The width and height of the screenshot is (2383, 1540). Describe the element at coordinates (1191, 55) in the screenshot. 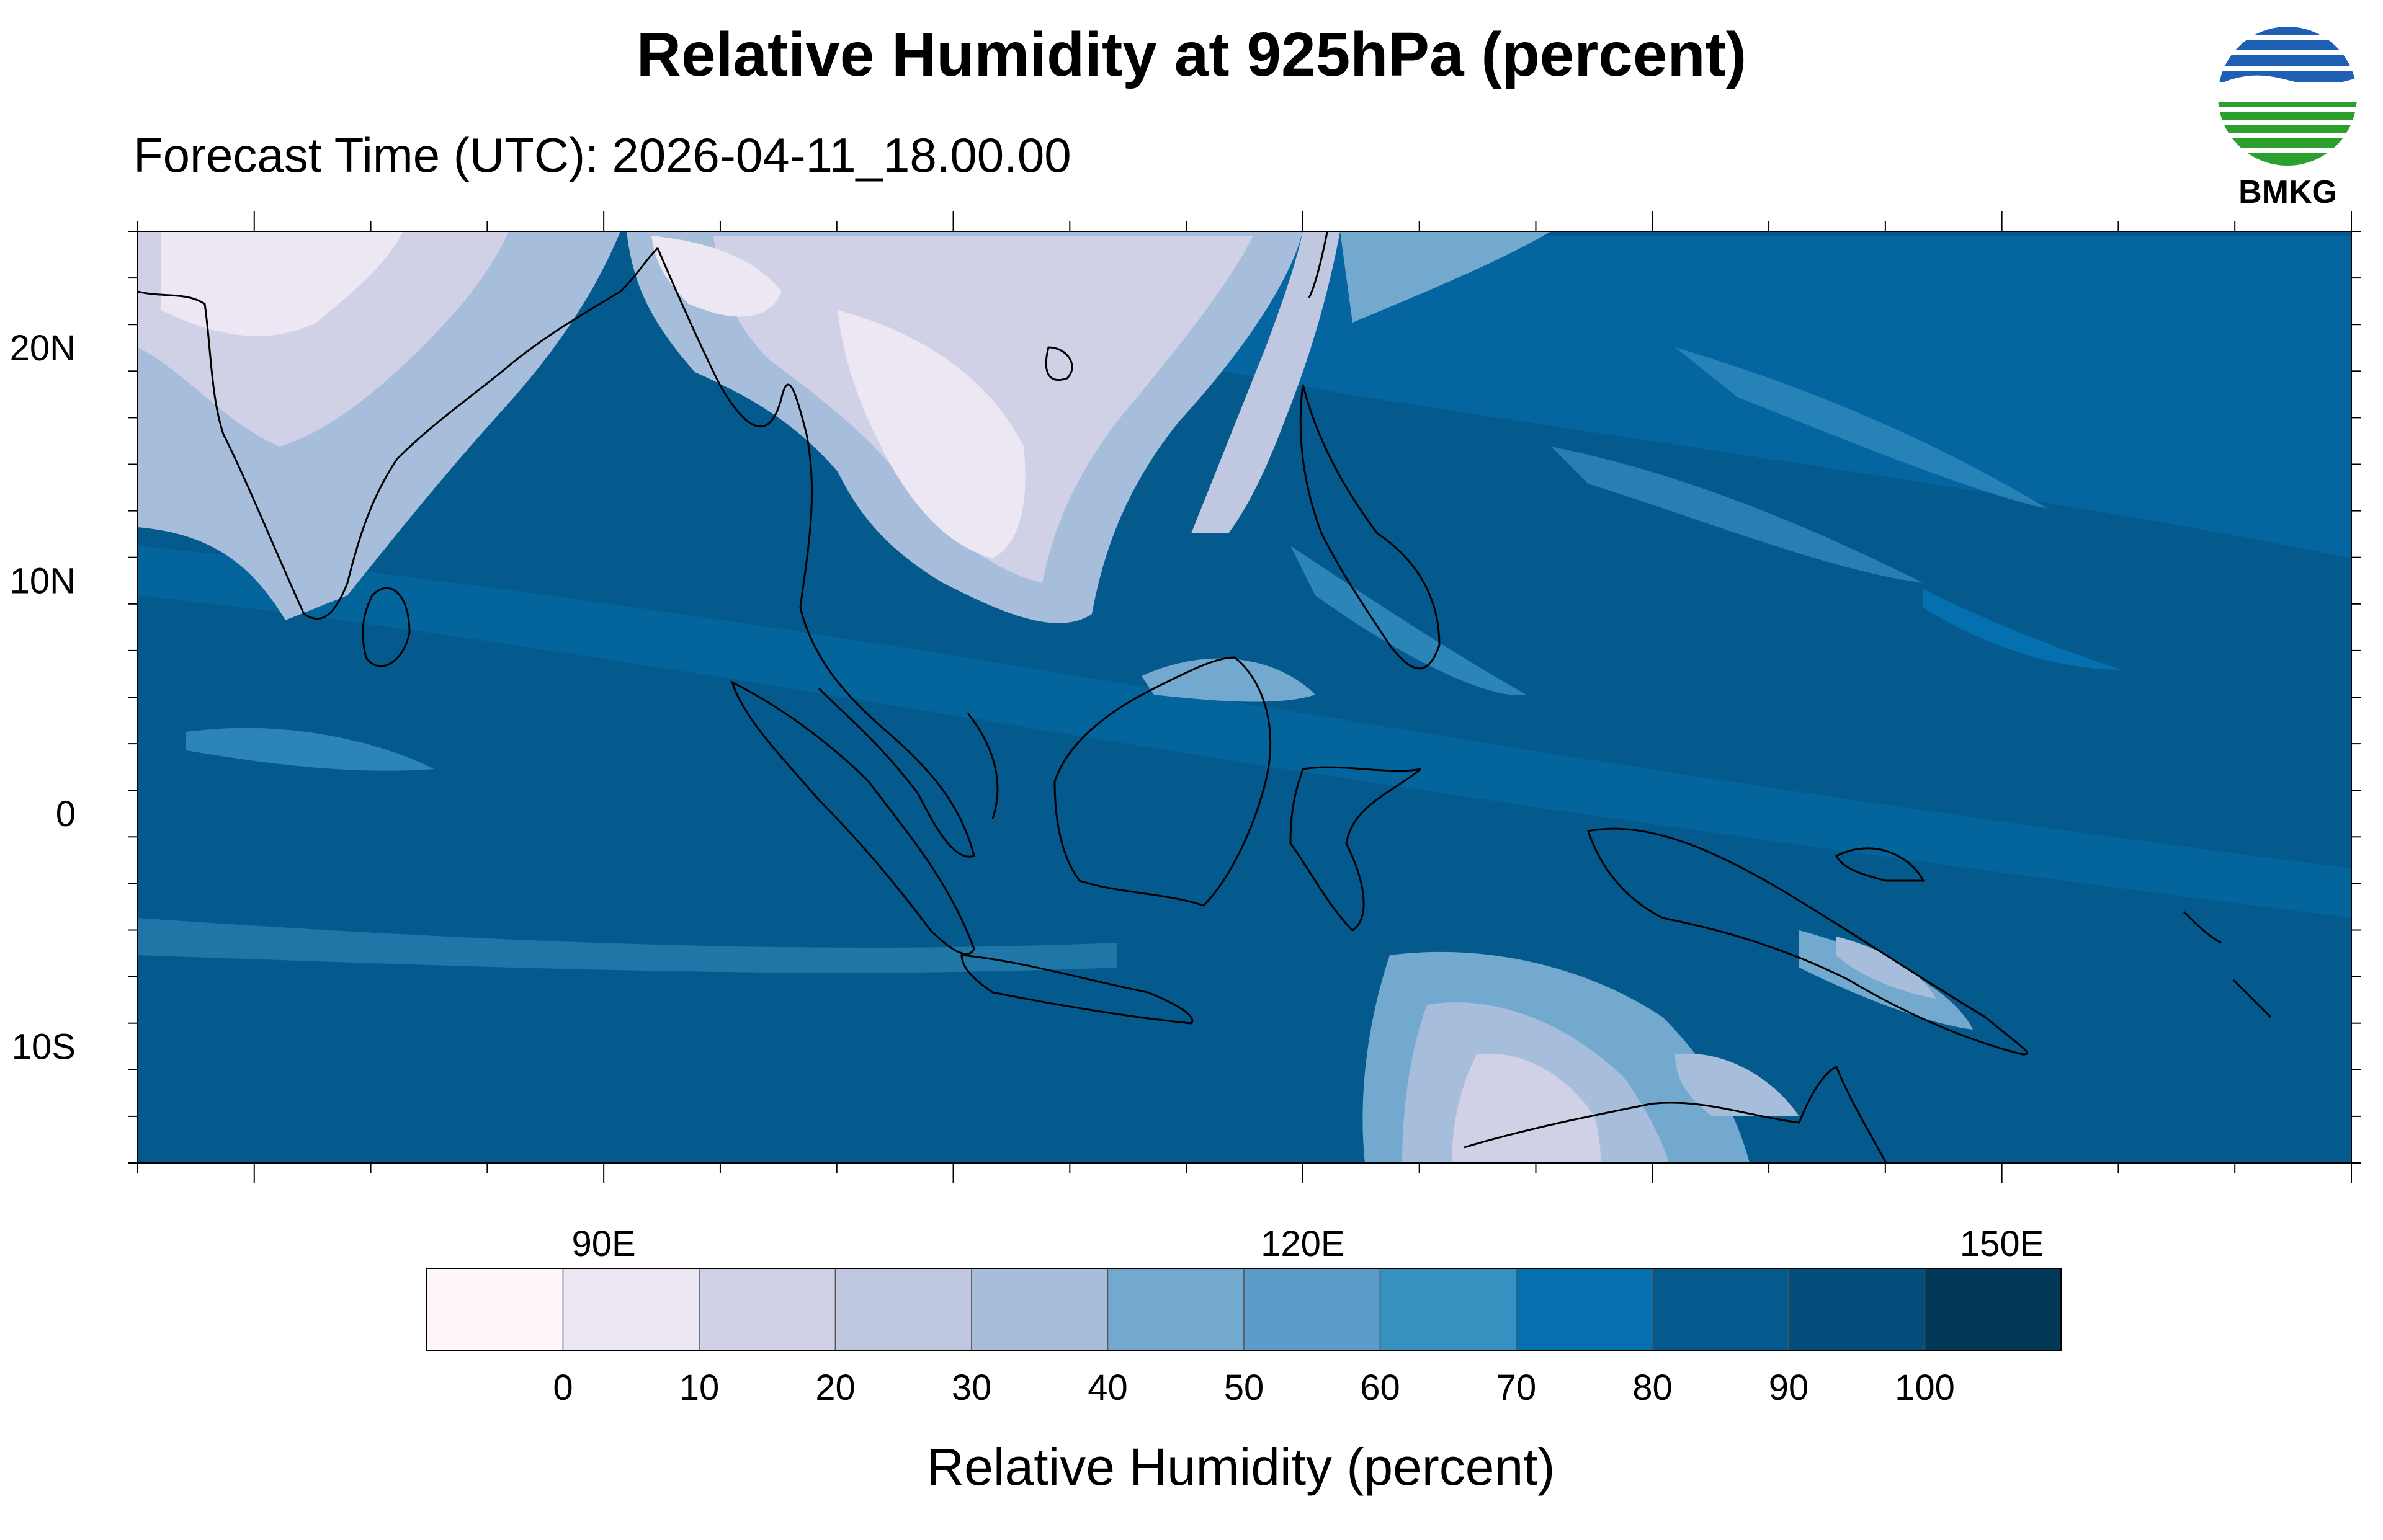

I see `chart-title: Relative Humidity at 925hPa (percent)` at that location.